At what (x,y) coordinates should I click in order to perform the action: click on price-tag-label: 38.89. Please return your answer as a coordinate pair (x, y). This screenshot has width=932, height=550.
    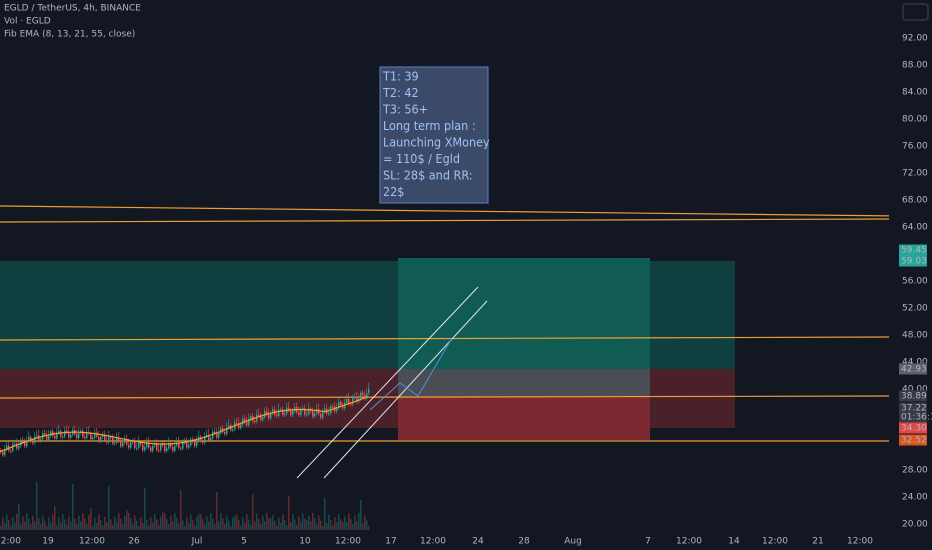
    Looking at the image, I should click on (914, 397).